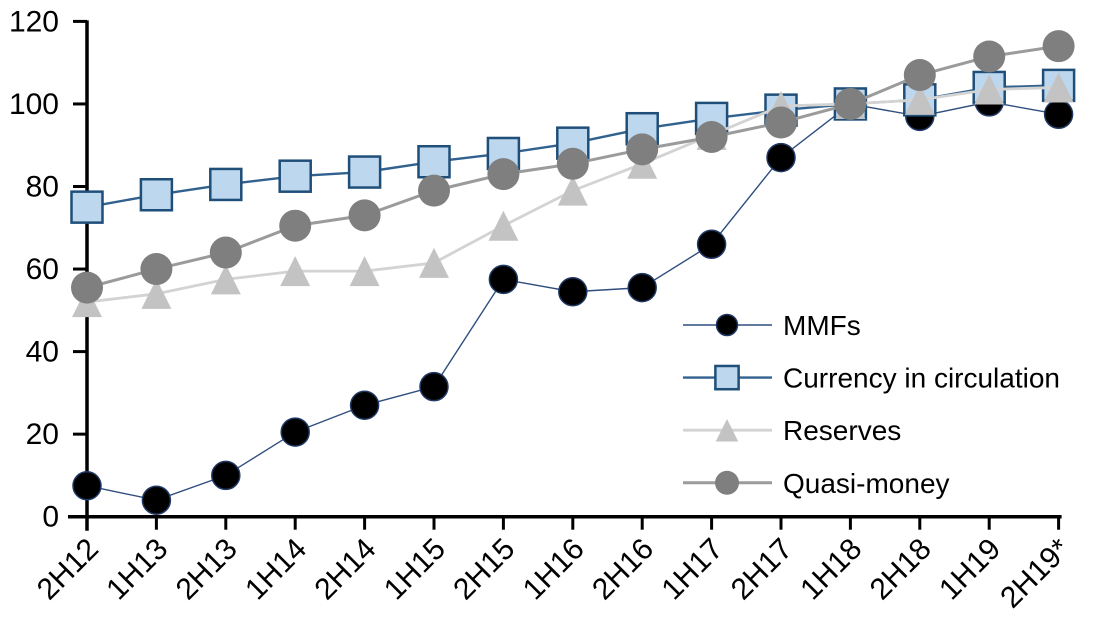  Describe the element at coordinates (866, 483) in the screenshot. I see `legend-label-quasi-money: Quasi-money` at that location.